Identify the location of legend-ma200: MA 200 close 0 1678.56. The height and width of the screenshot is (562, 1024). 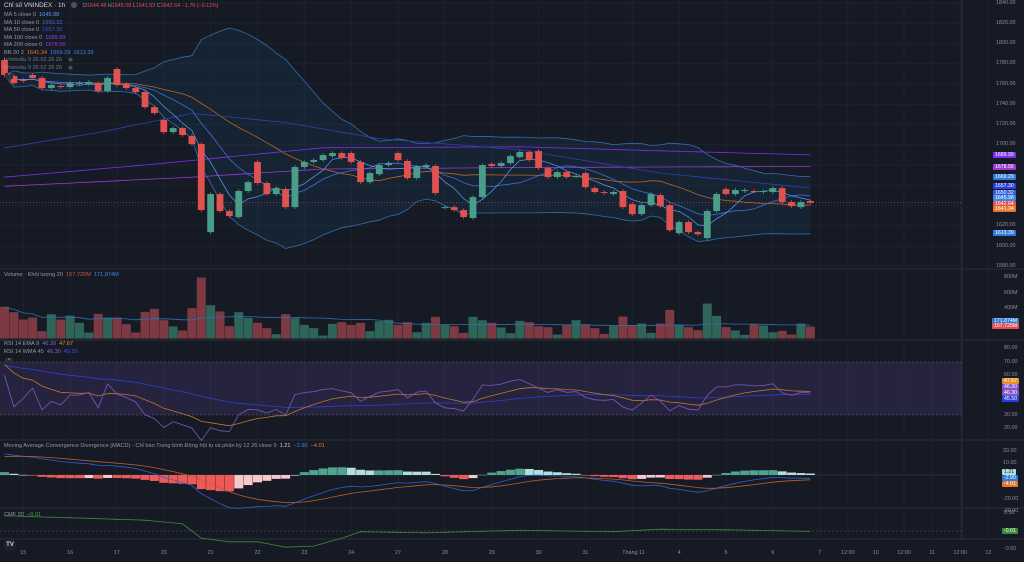
(36, 45).